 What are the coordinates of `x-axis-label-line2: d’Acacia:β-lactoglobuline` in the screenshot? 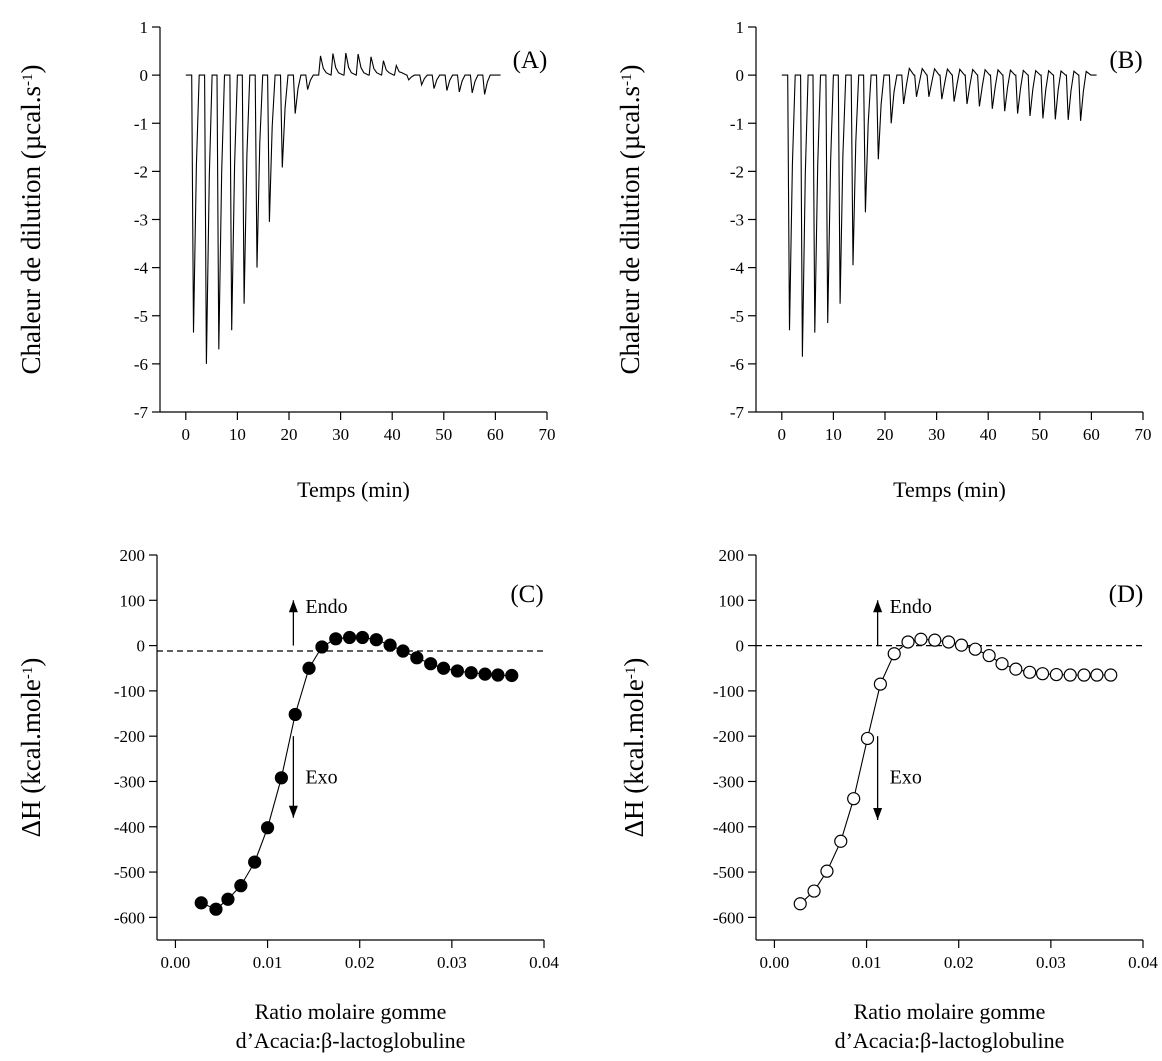 It's located at (351, 1040).